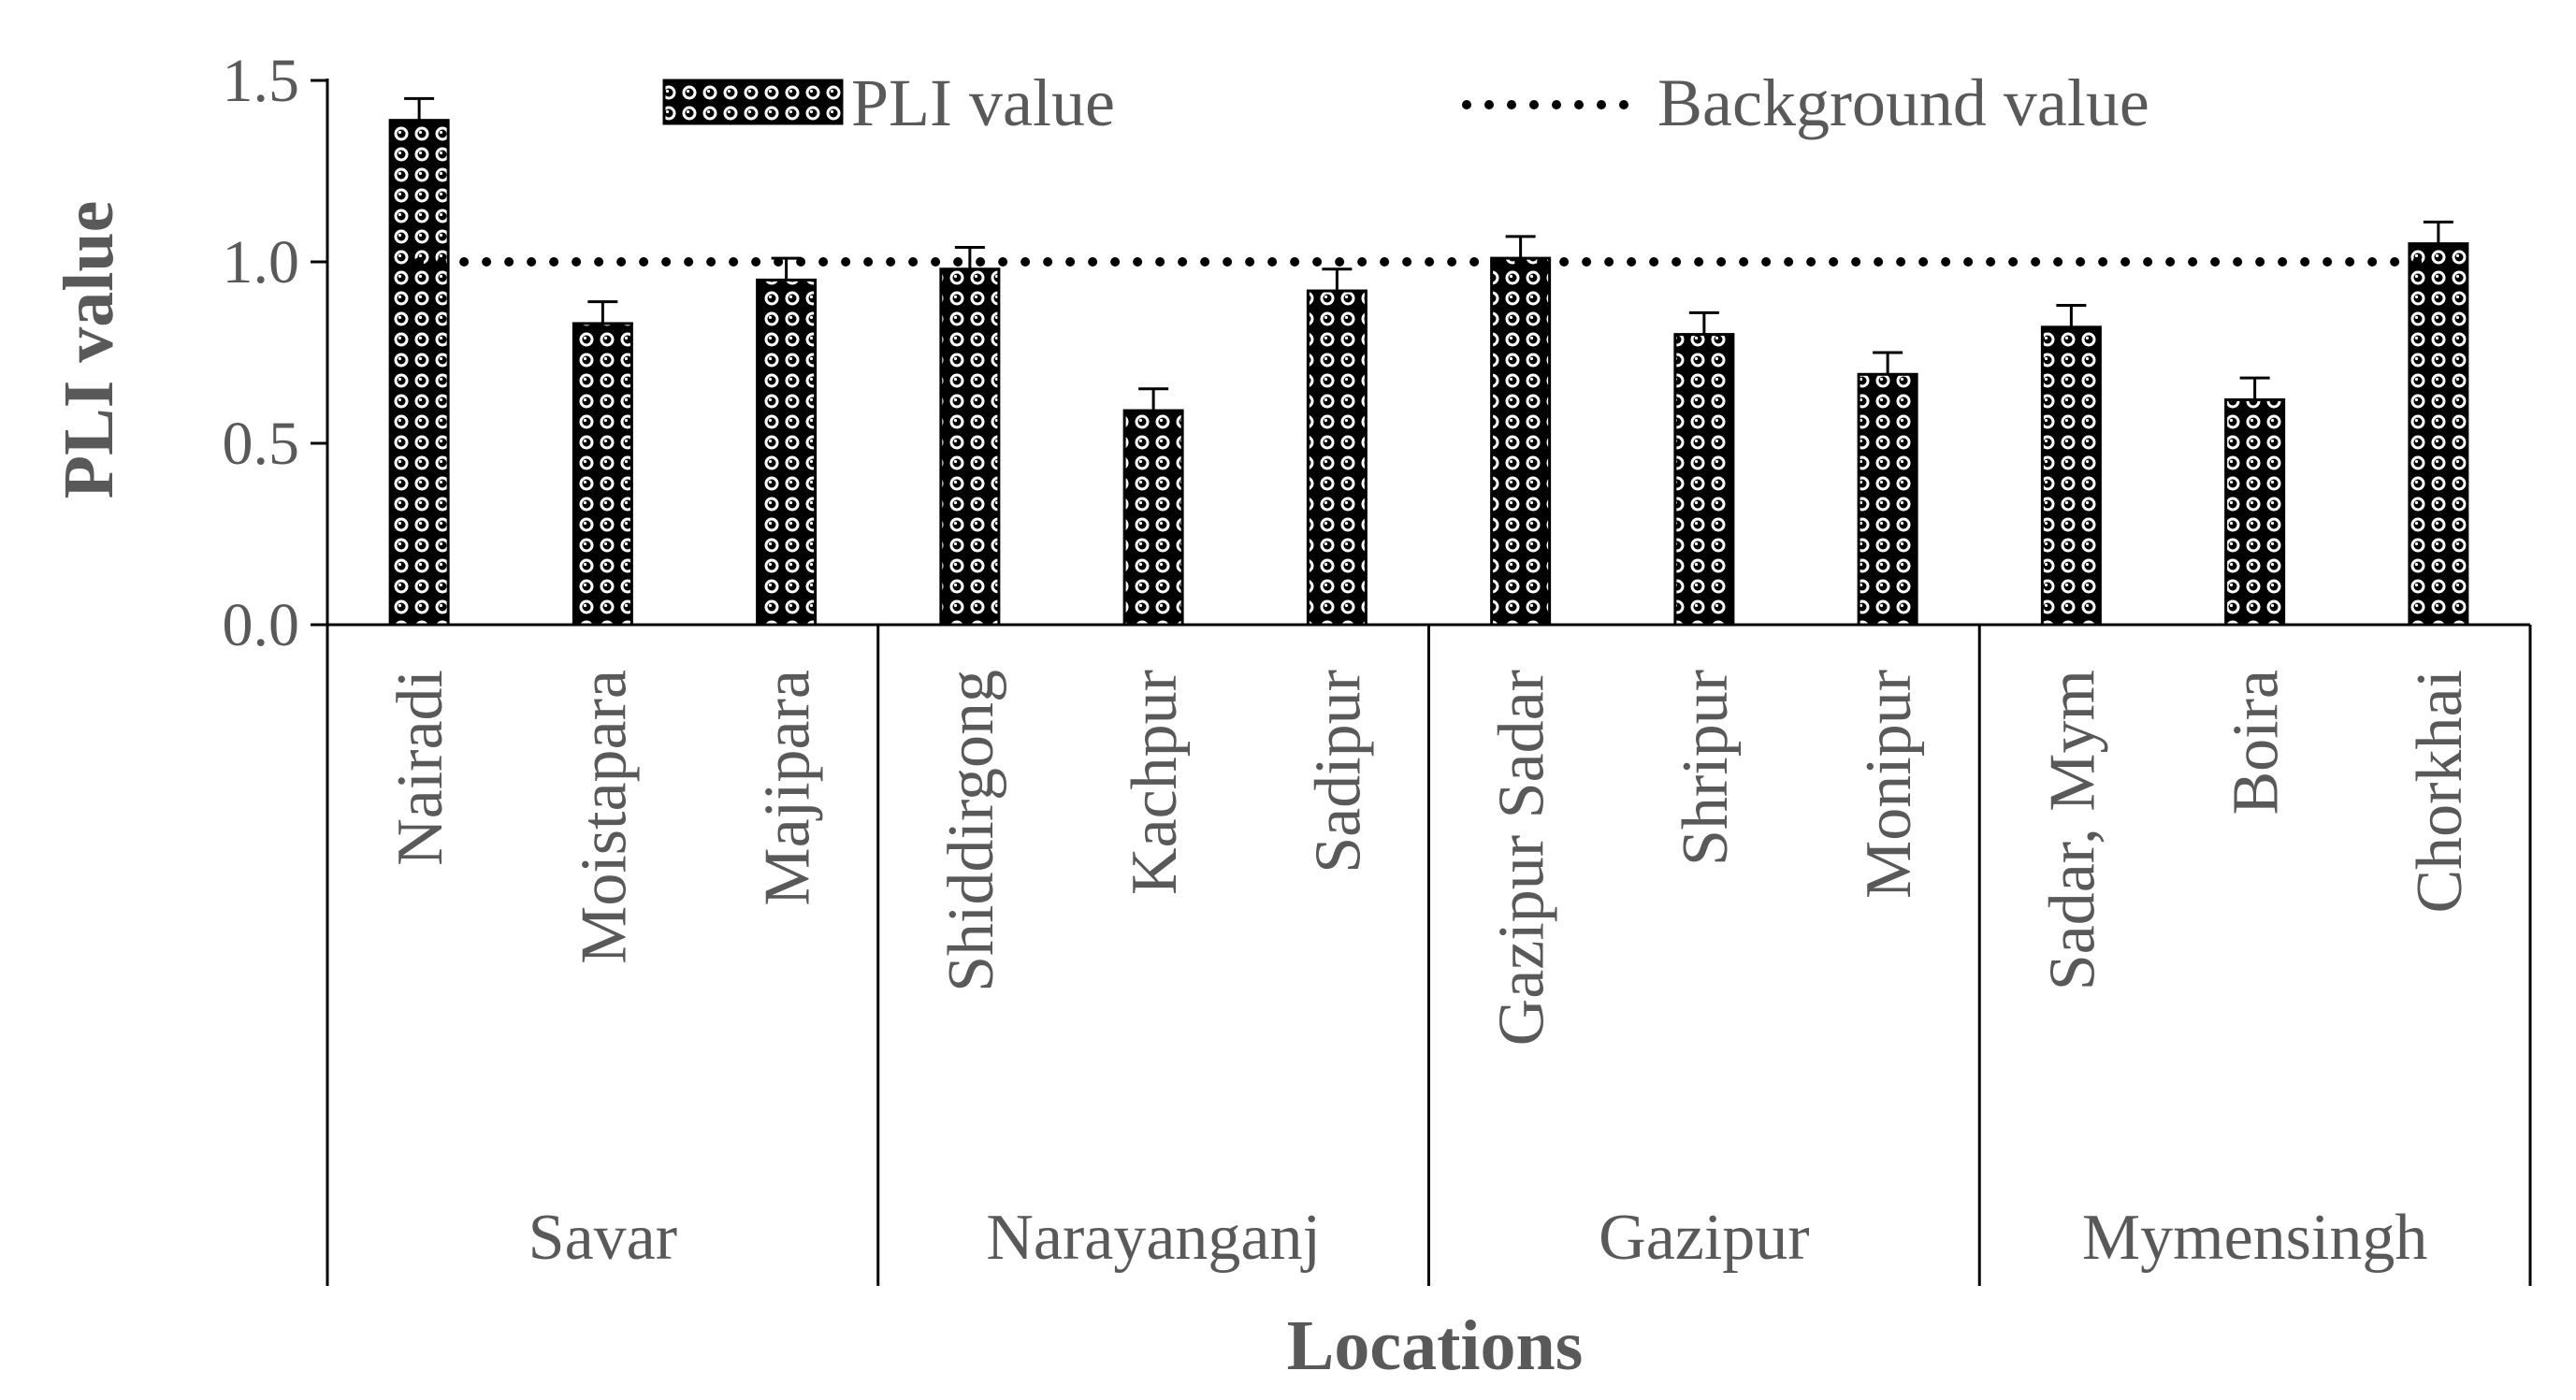  I want to click on category-label: Sadipur, so click(1338, 771).